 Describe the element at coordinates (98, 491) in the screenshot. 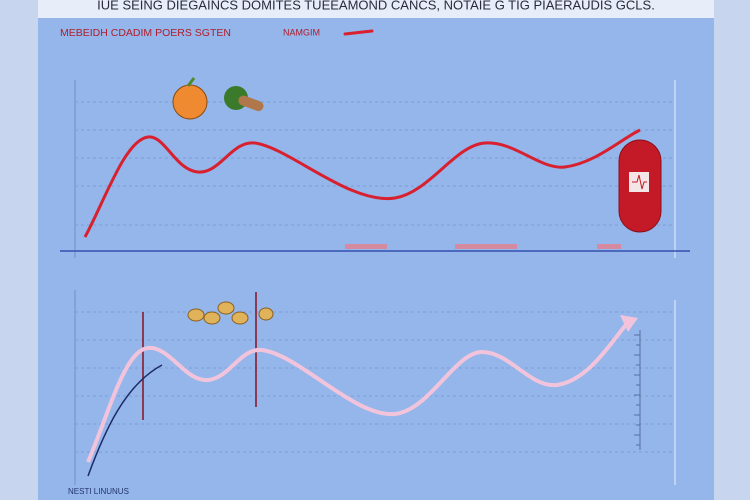

I see `footer-label: NESTI LINUNUS` at that location.